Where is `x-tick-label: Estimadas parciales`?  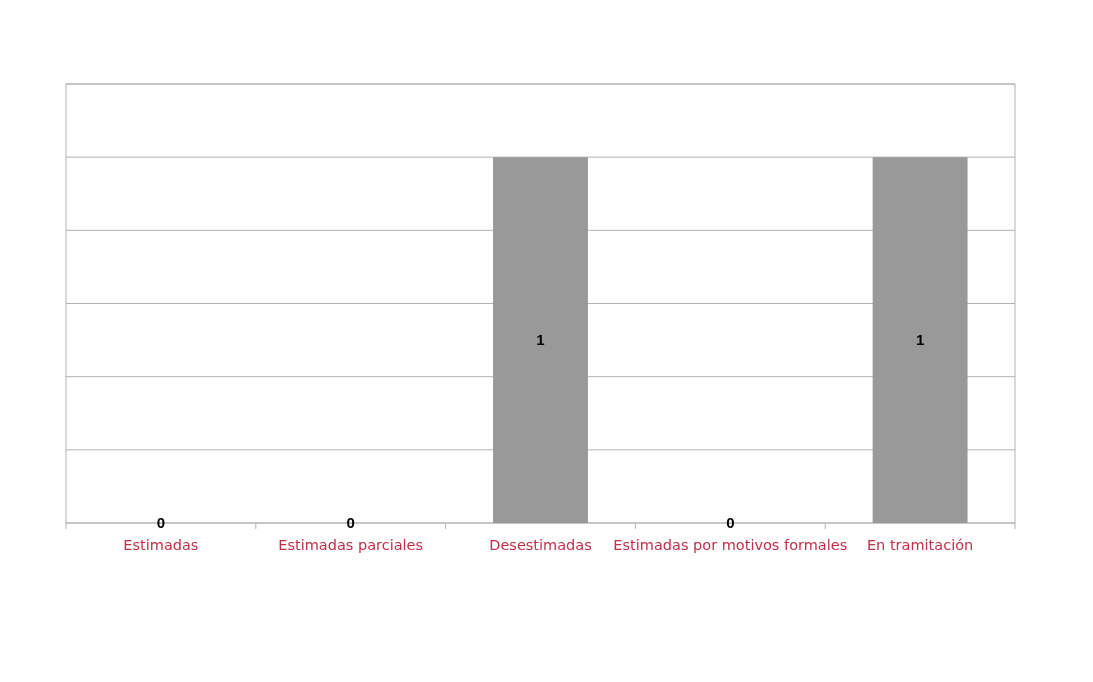
x-tick-label: Estimadas parciales is located at coordinates (351, 545).